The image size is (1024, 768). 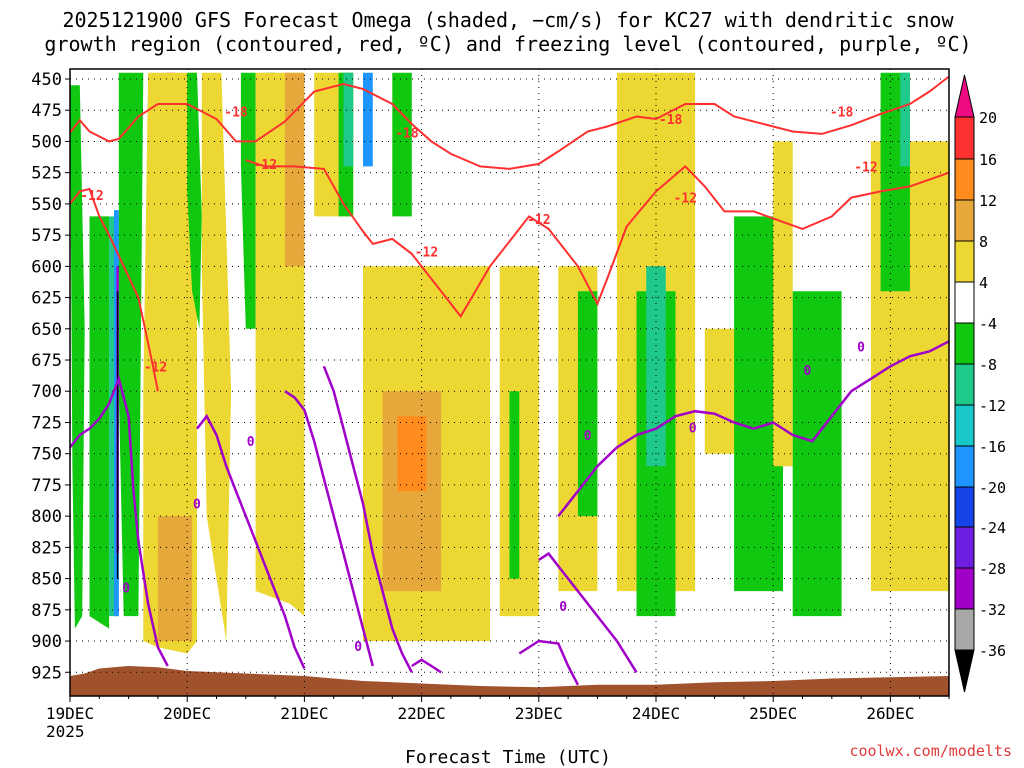 What do you see at coordinates (539, 713) in the screenshot?
I see `x-tick-label: 23DEC` at bounding box center [539, 713].